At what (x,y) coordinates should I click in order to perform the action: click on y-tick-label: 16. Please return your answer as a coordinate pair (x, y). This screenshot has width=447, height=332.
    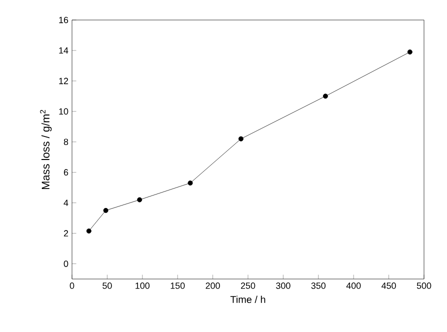
    Looking at the image, I should click on (63, 20).